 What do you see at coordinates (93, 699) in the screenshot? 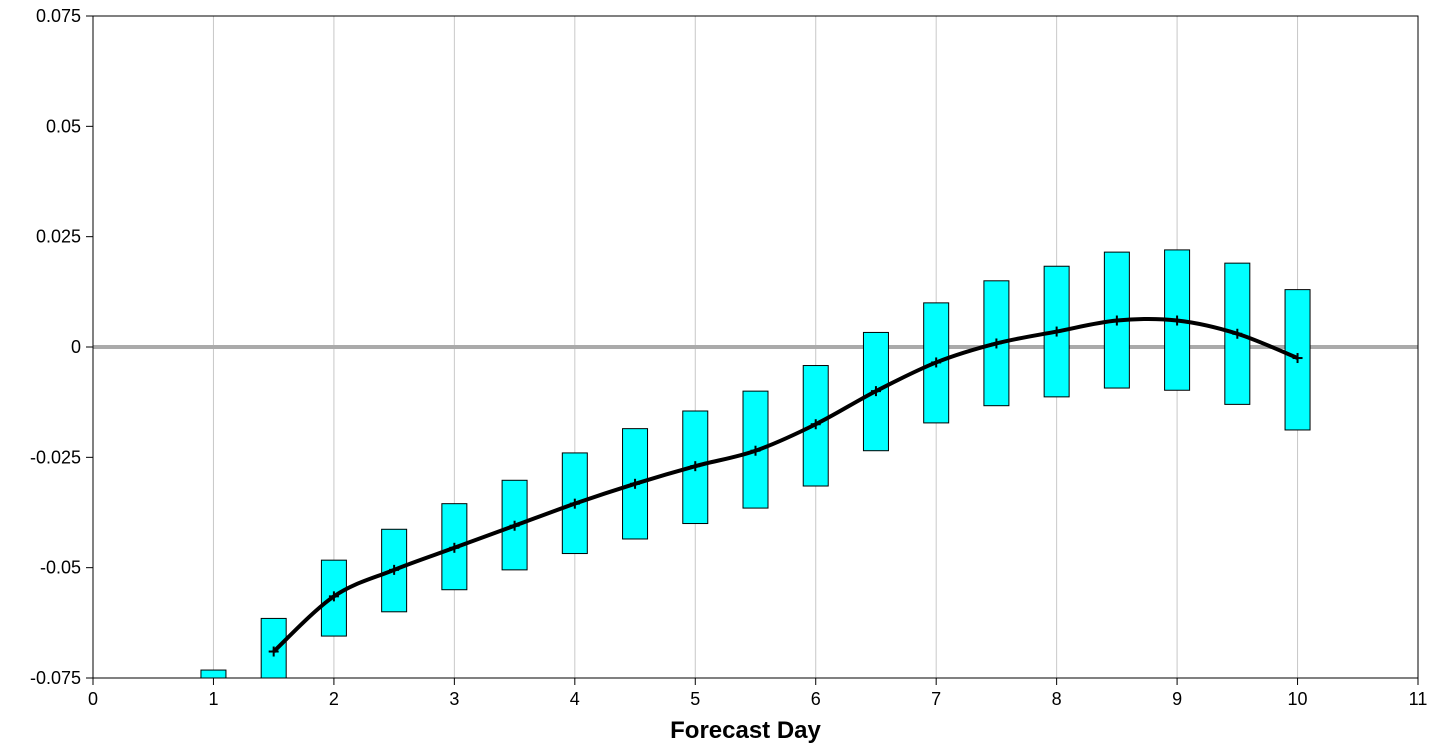
I see `x-tick-label-0: 0` at bounding box center [93, 699].